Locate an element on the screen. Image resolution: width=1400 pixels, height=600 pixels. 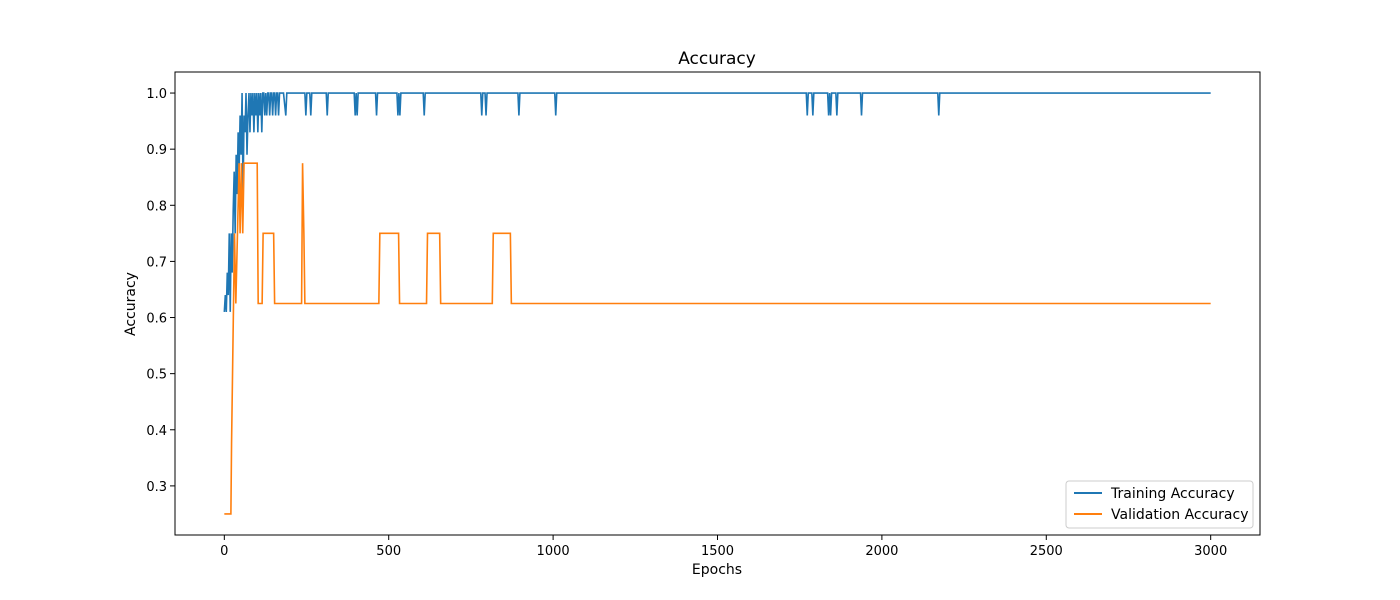
x-axis: 0 500 1000 1500 2000 2500 3000 is located at coordinates (723, 547).